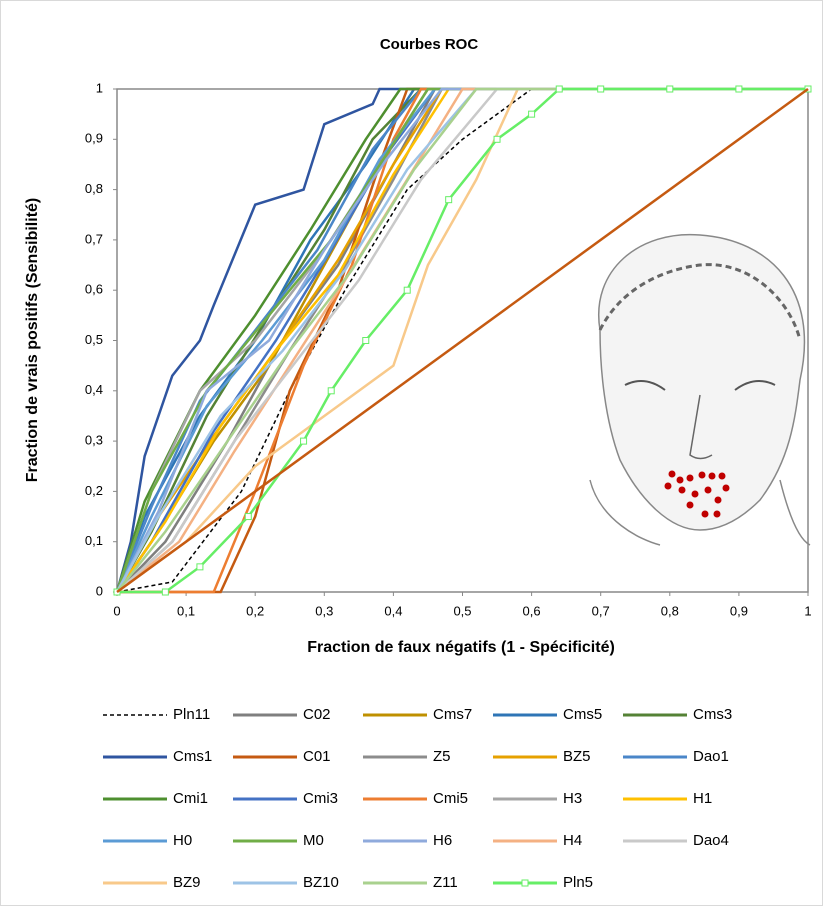 The image size is (827, 908). Describe the element at coordinates (452, 714) in the screenshot. I see `legend-label: Cms7` at that location.